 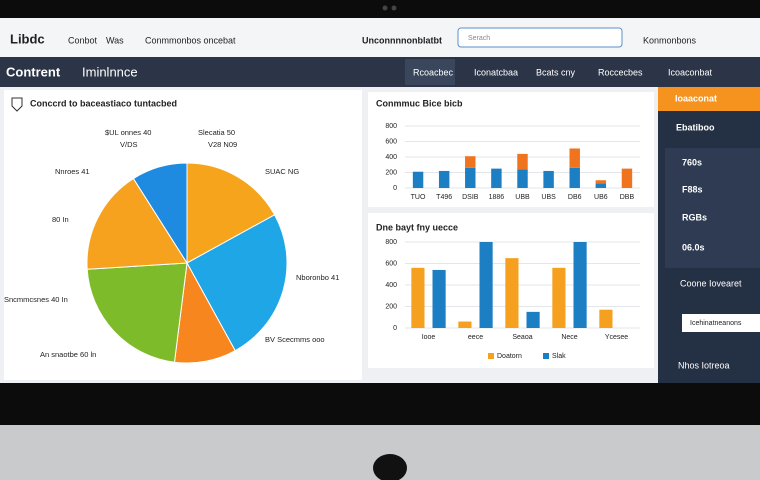 What do you see at coordinates (690, 72) in the screenshot?
I see `toolbar-right: Icoaconbat` at bounding box center [690, 72].